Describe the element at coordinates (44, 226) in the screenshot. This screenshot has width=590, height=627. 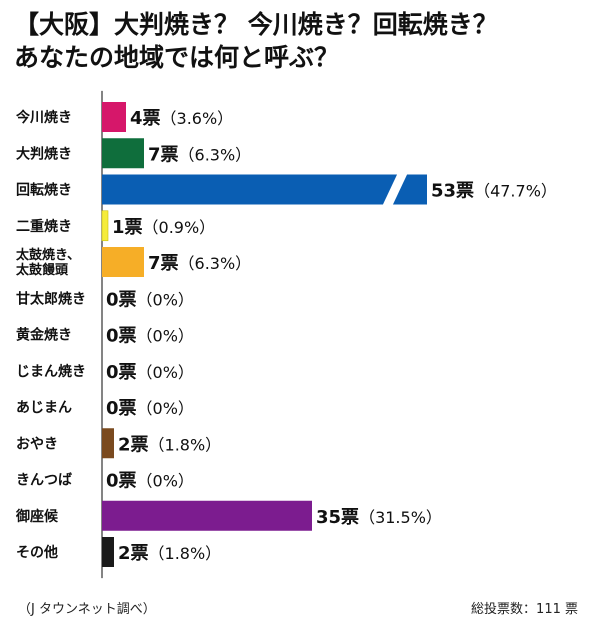
I see `category-label: 二重焼き` at that location.